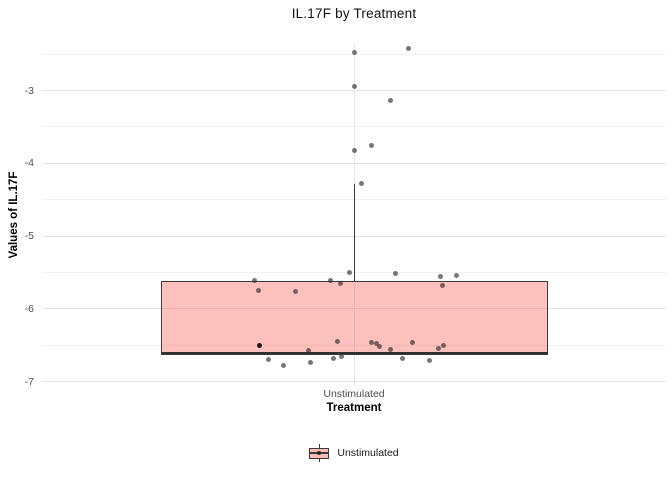  I want to click on legend-key-point, so click(319, 453).